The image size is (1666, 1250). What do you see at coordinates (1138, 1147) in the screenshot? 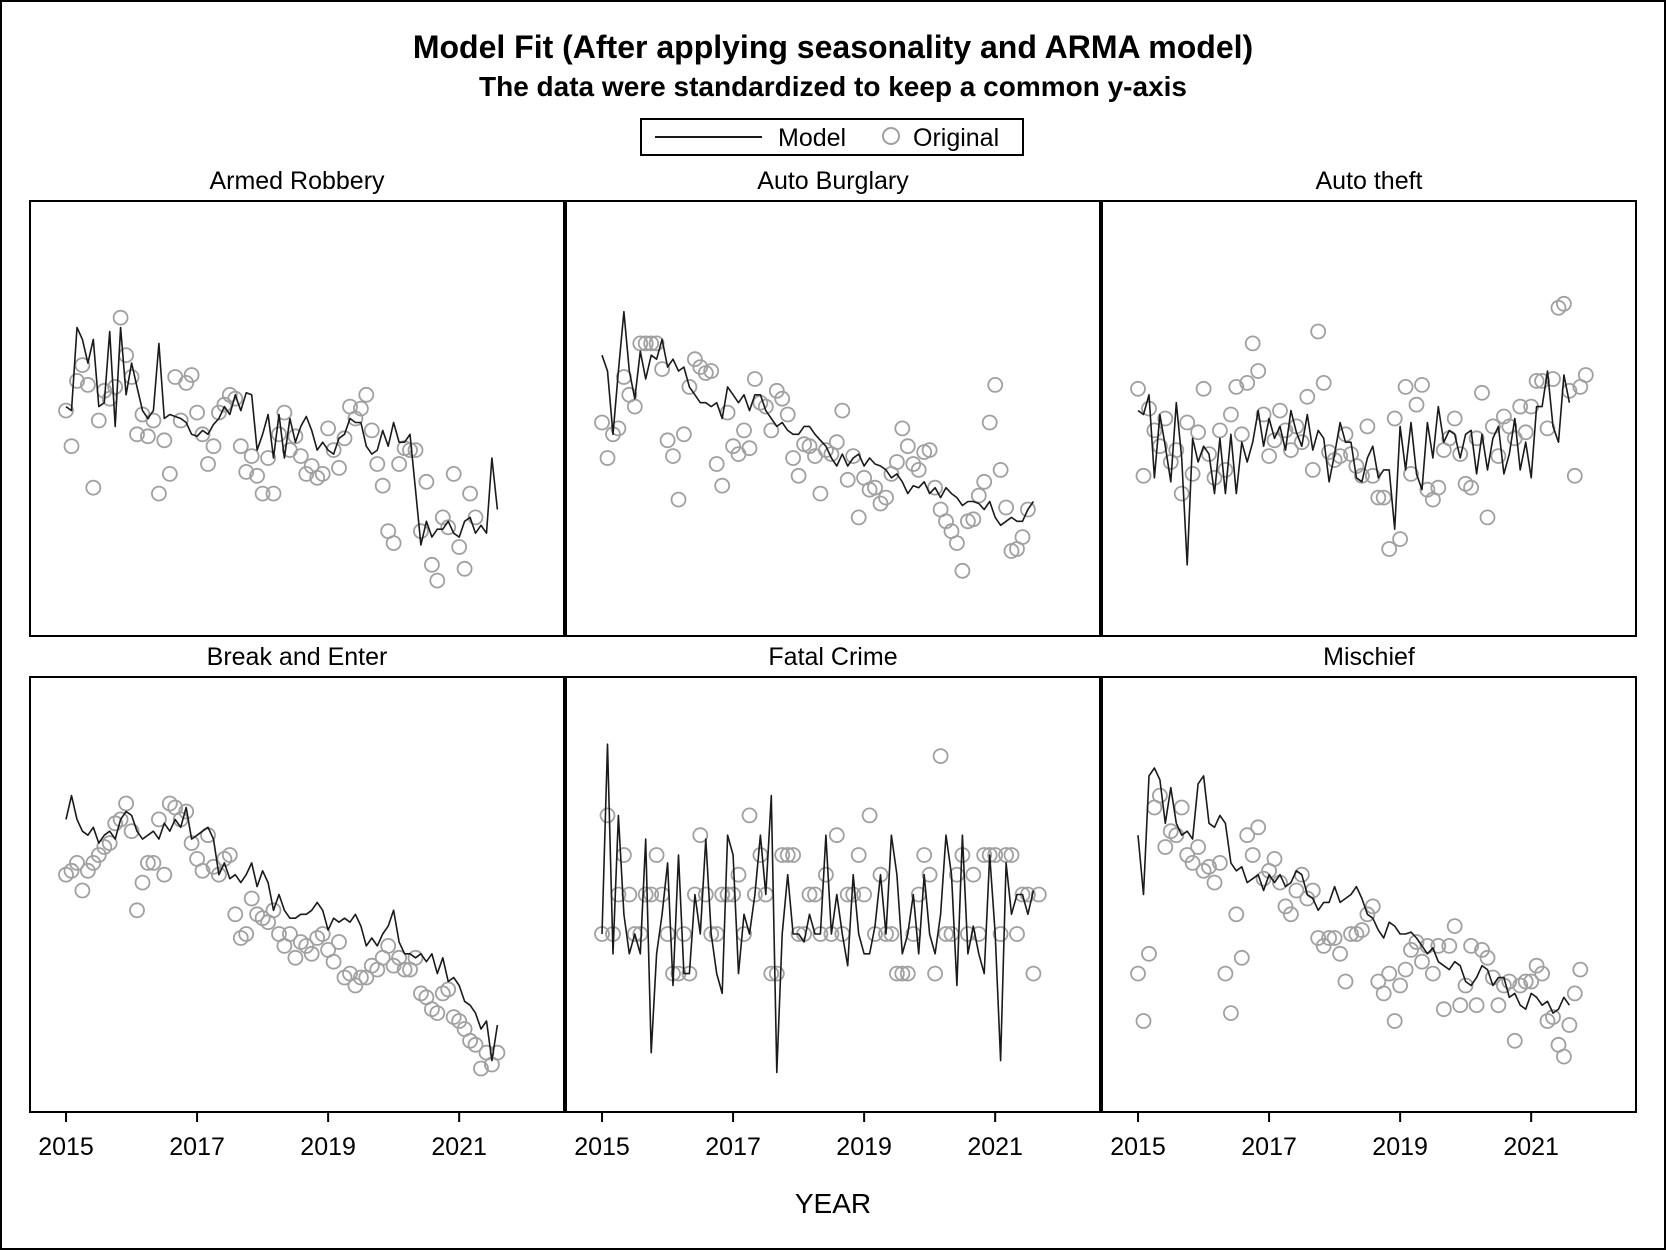
I see `x-tick-label: 2015` at bounding box center [1138, 1147].